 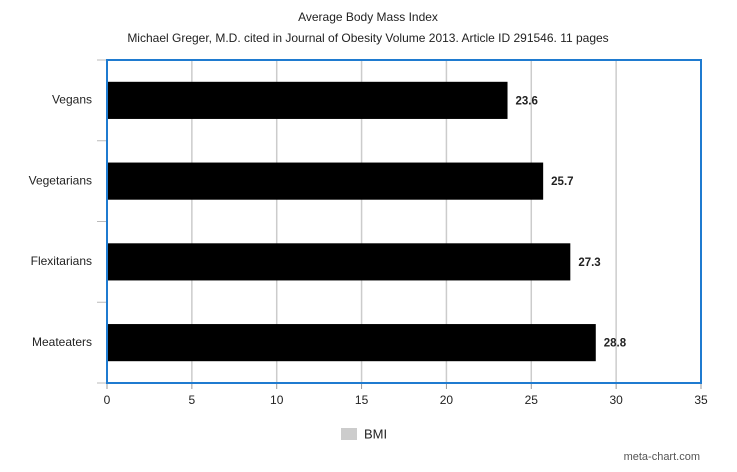 What do you see at coordinates (72, 100) in the screenshot?
I see `y-tick-label: Vegans` at bounding box center [72, 100].